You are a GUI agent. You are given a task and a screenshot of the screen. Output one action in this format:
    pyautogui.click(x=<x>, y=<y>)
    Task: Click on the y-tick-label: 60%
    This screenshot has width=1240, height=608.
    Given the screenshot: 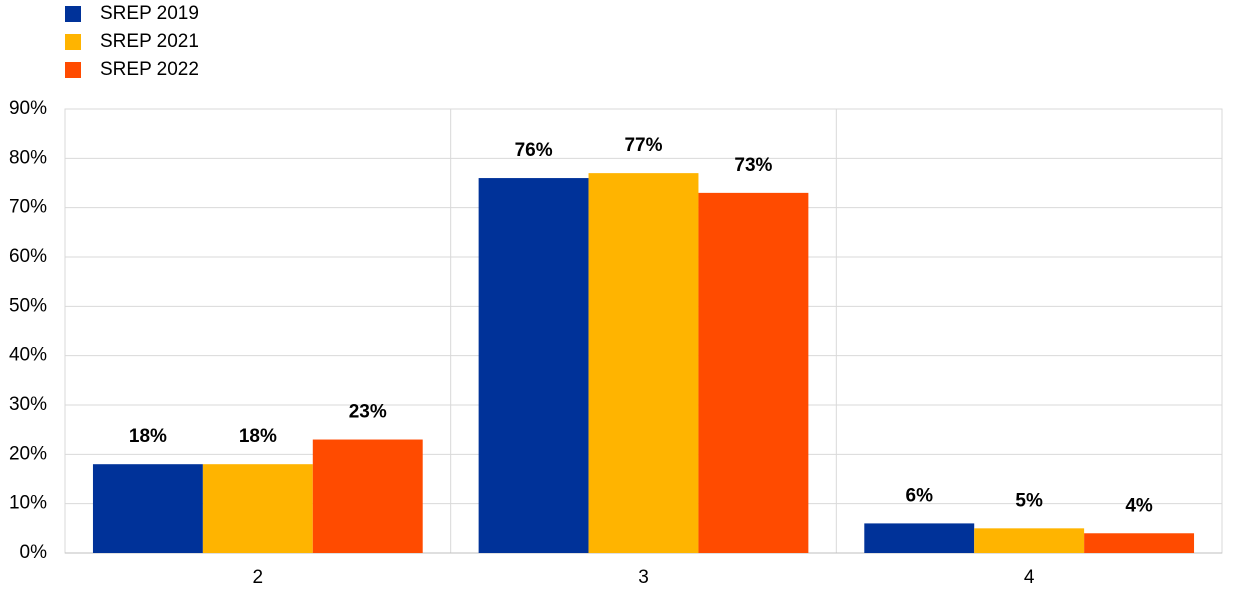 What is the action you would take?
    pyautogui.click(x=28, y=256)
    